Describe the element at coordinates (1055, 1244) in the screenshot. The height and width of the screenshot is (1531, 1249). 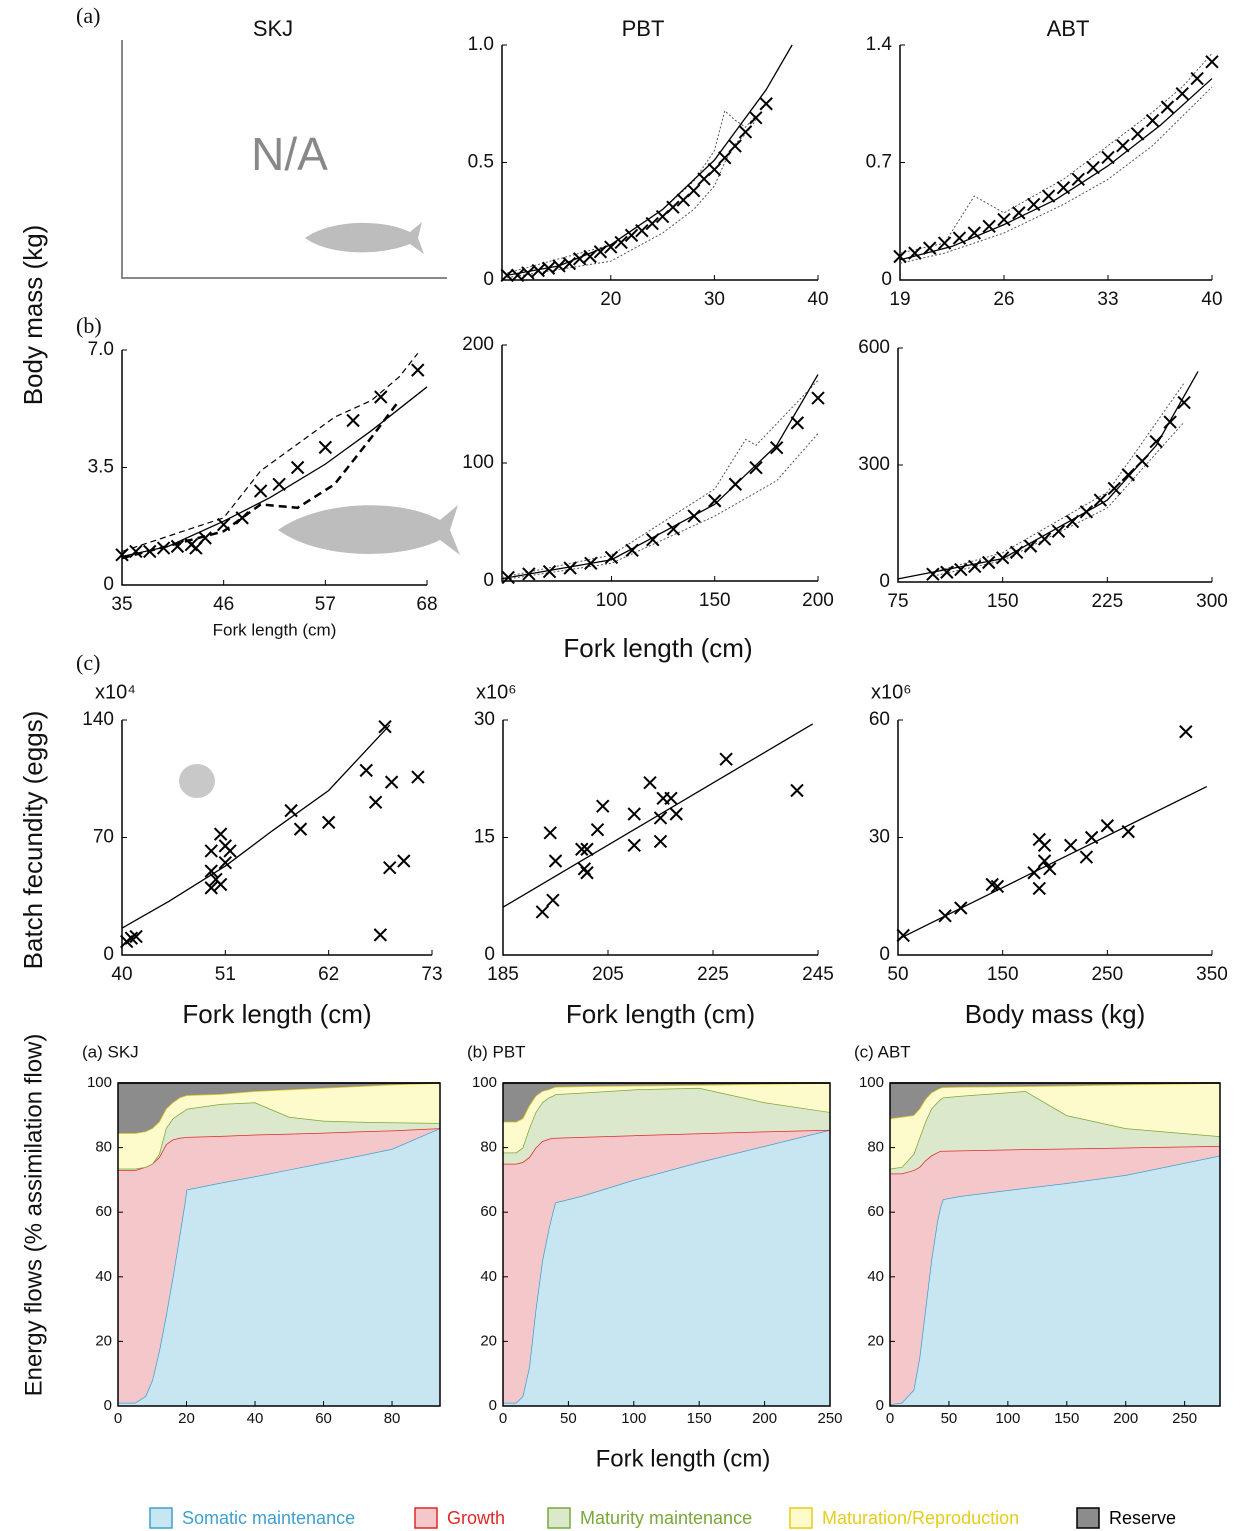
I see `plot-frame` at that location.